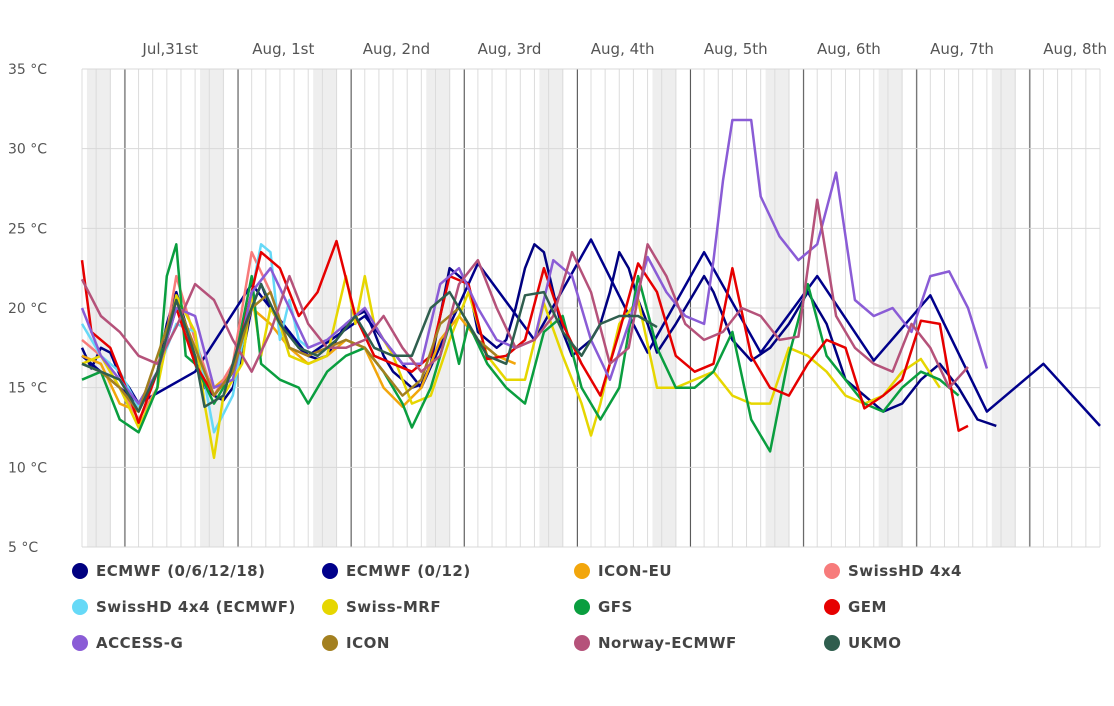 The height and width of the screenshot is (706, 1114). I want to click on legend-item: GEM, so click(855, 607).